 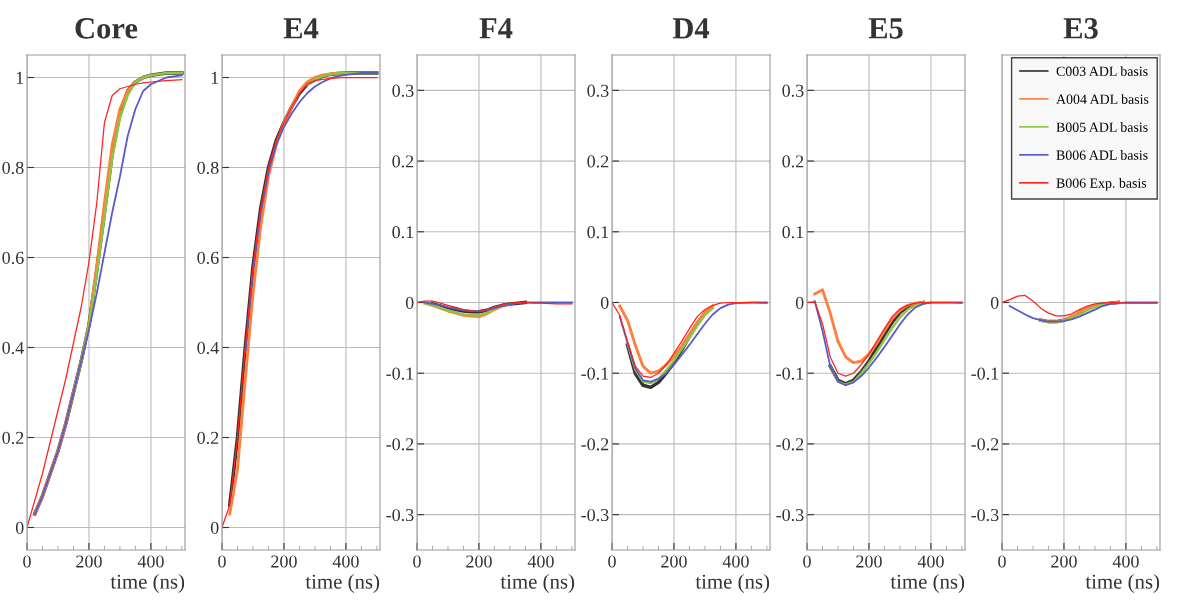 I want to click on chart-title: D4, so click(x=691, y=28).